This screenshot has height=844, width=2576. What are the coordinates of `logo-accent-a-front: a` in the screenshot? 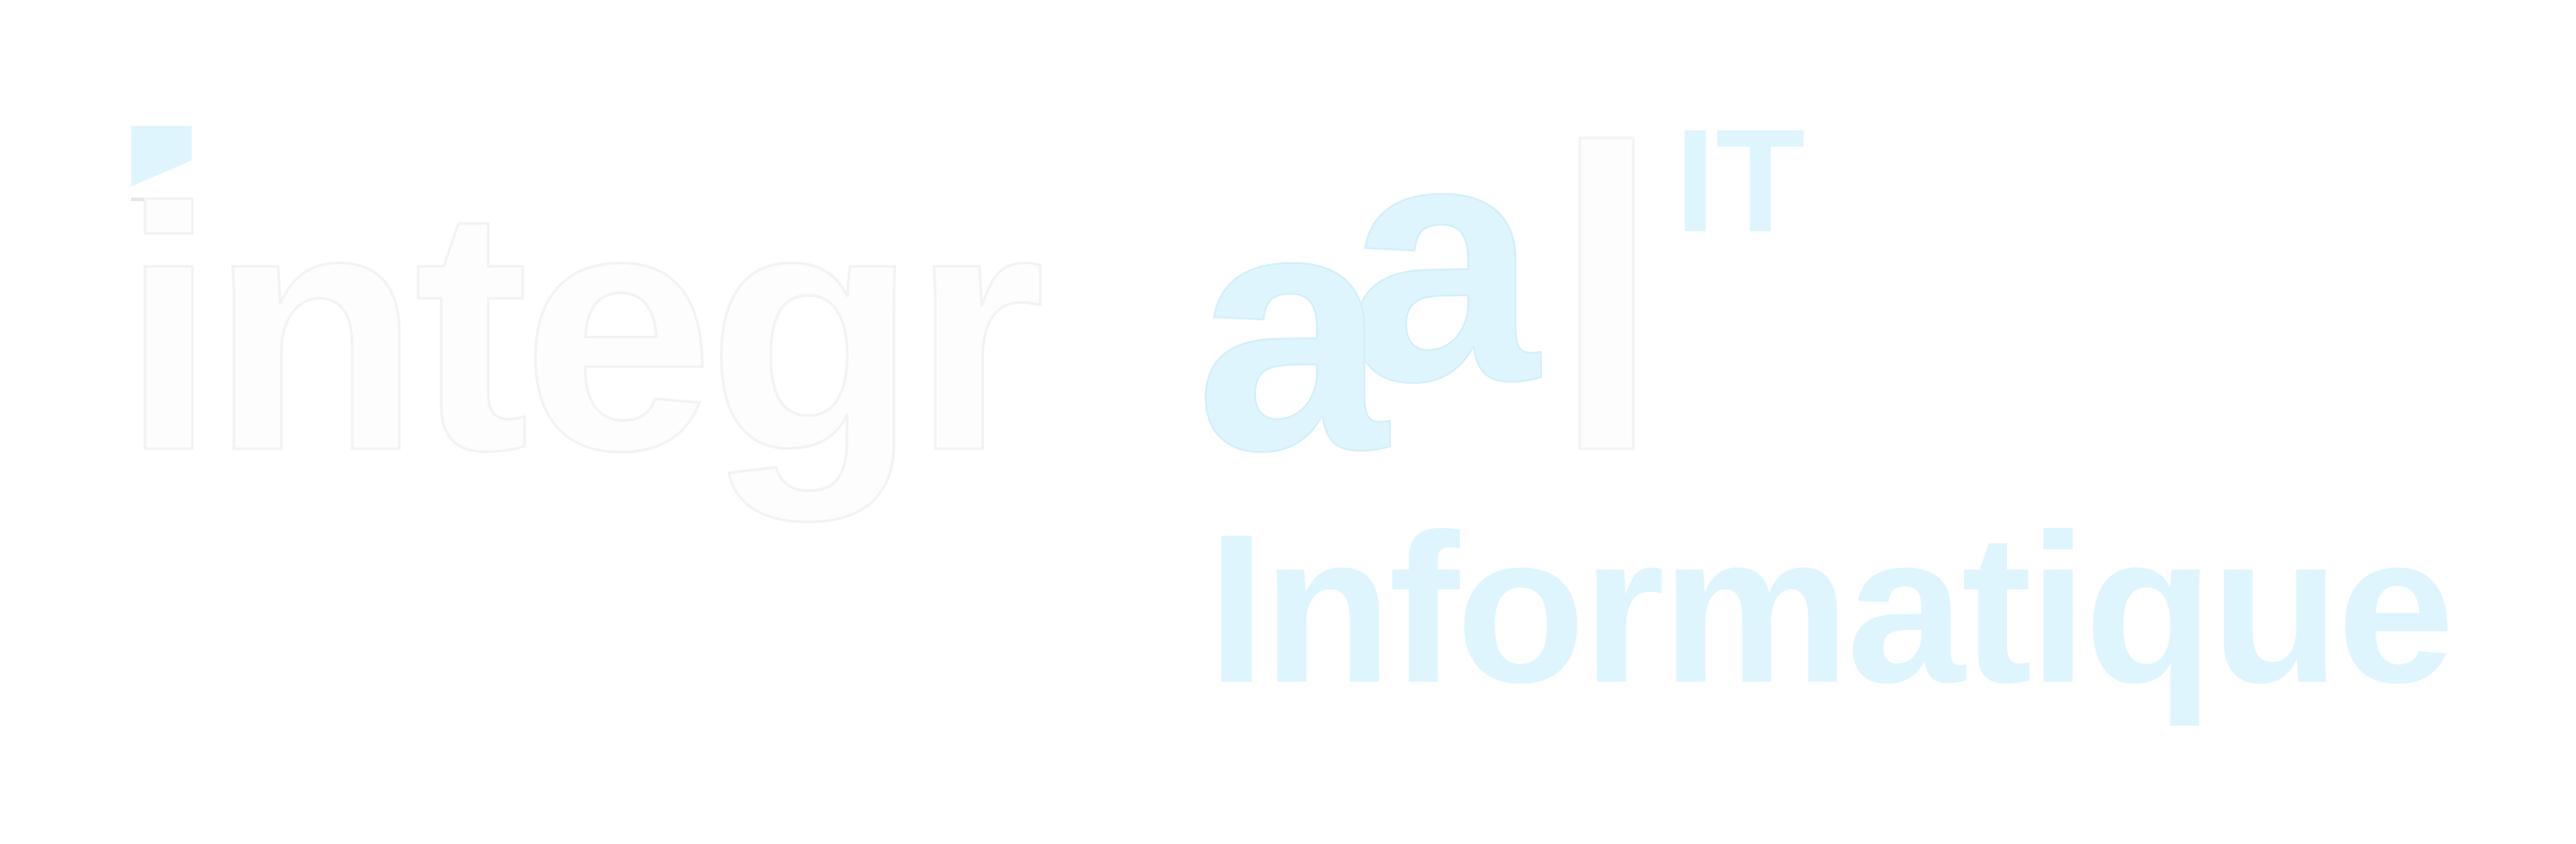 It's located at (1293, 329).